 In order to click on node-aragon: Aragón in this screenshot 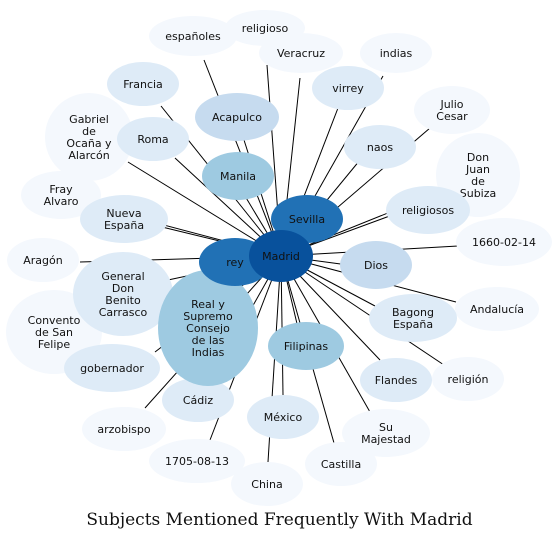, I will do `click(43, 260)`.